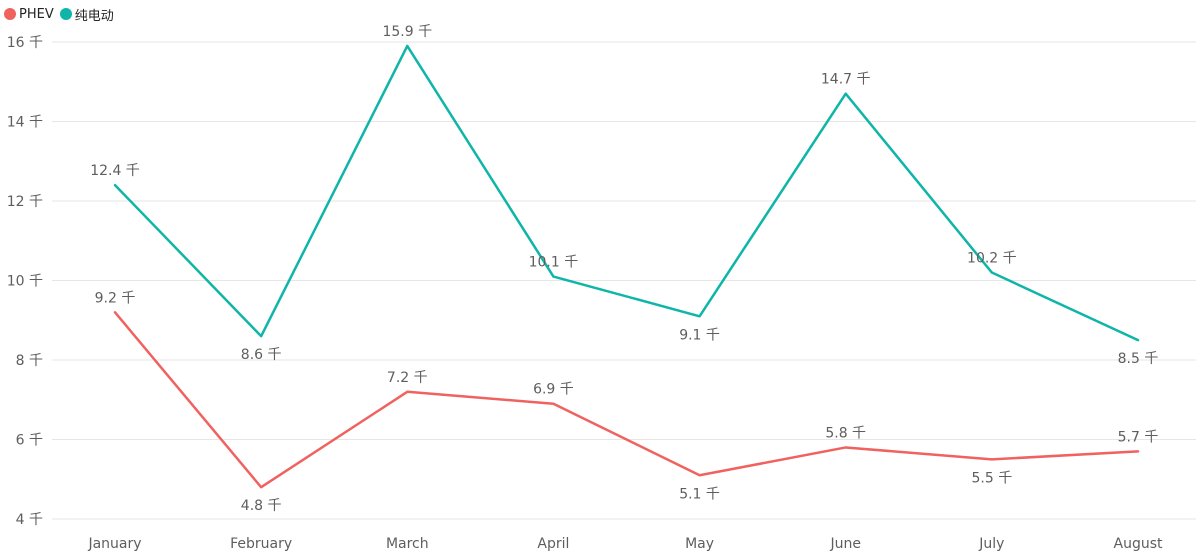  What do you see at coordinates (25, 202) in the screenshot?
I see `y-tick-label: 12 千` at bounding box center [25, 202].